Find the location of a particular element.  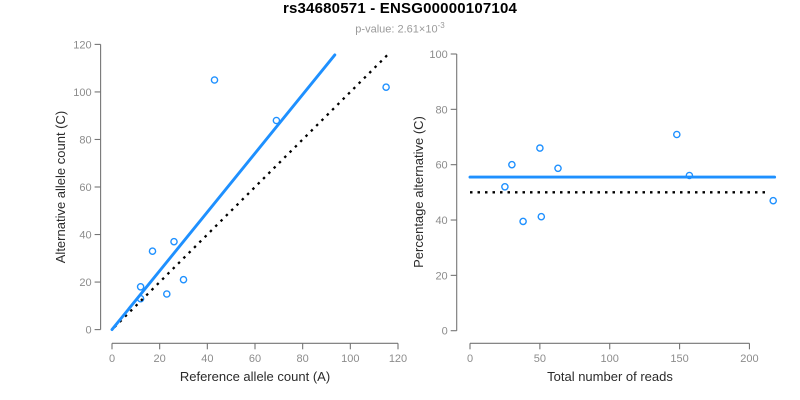

x-axis-label: Reference allele count (A) is located at coordinates (255, 376).